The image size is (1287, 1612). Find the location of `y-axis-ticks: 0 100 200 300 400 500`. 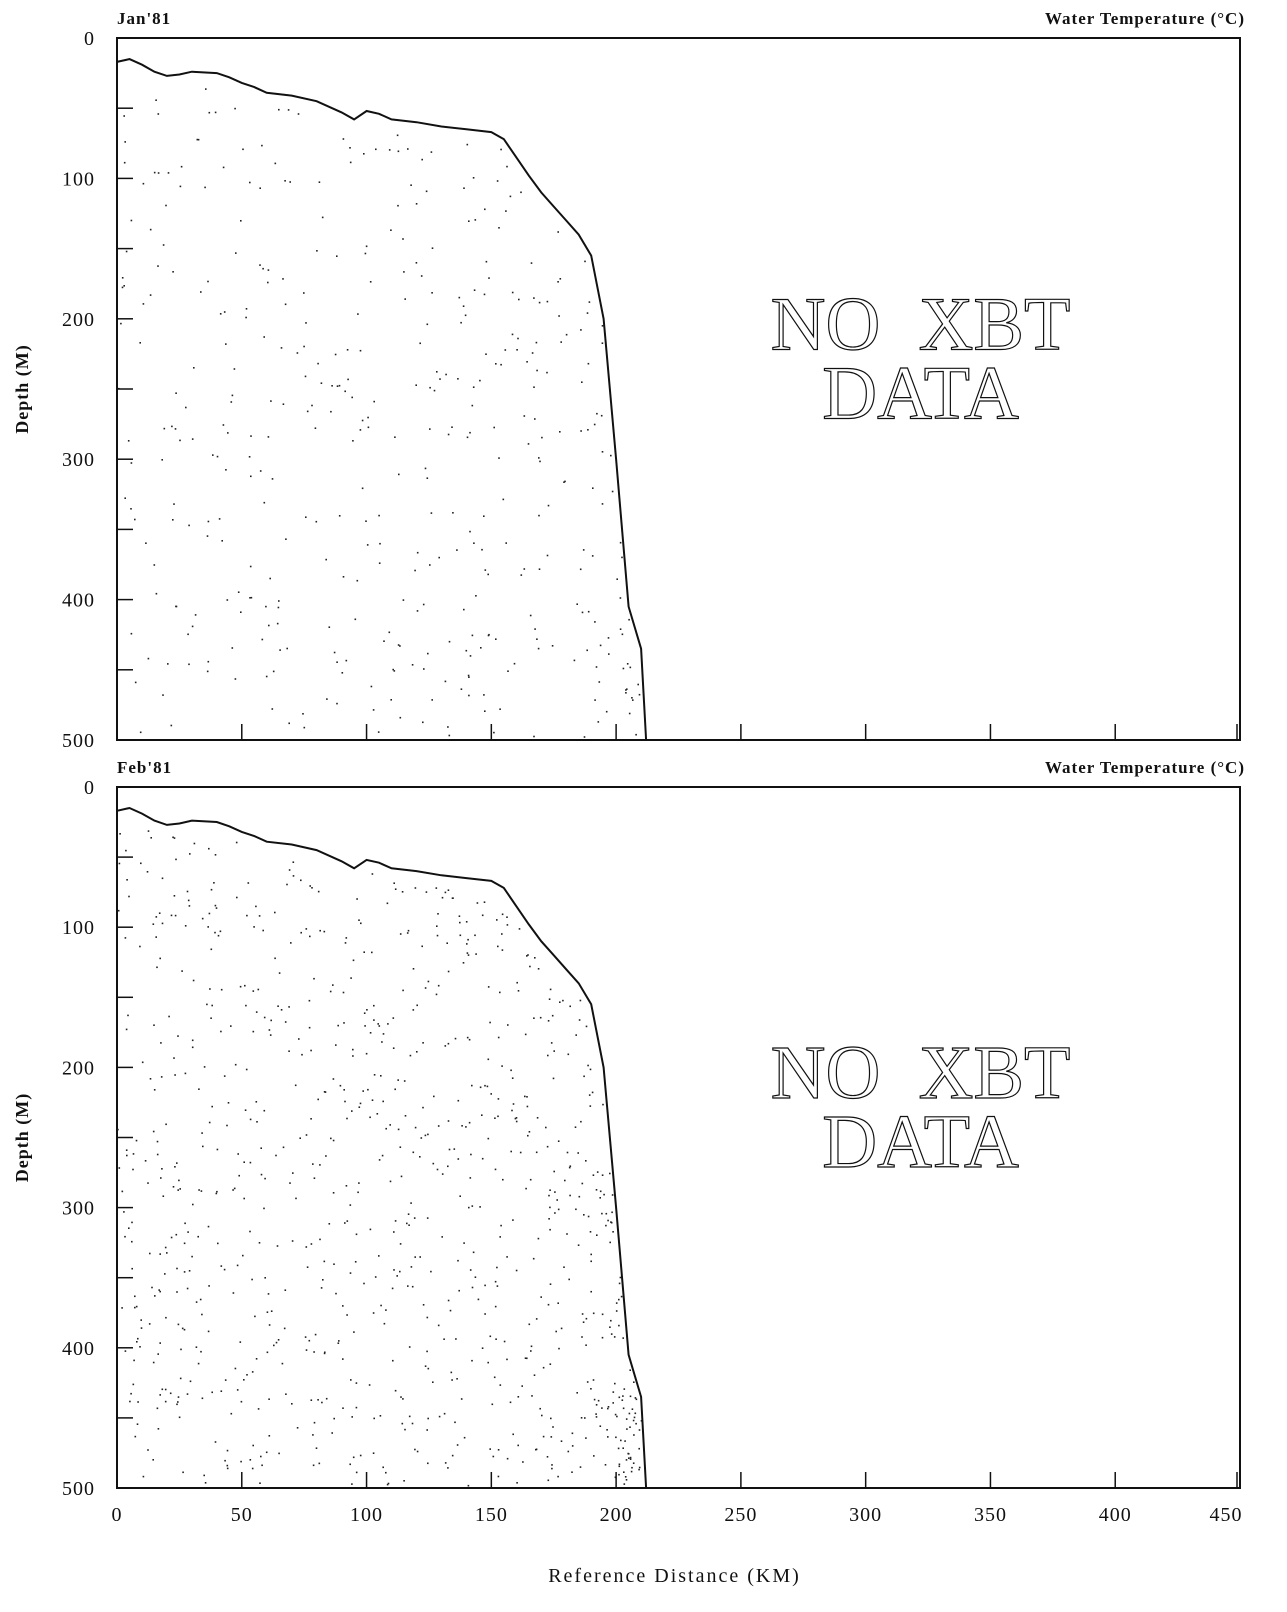

y-axis-ticks: 0 100 200 300 400 500 is located at coordinates (97, 390).